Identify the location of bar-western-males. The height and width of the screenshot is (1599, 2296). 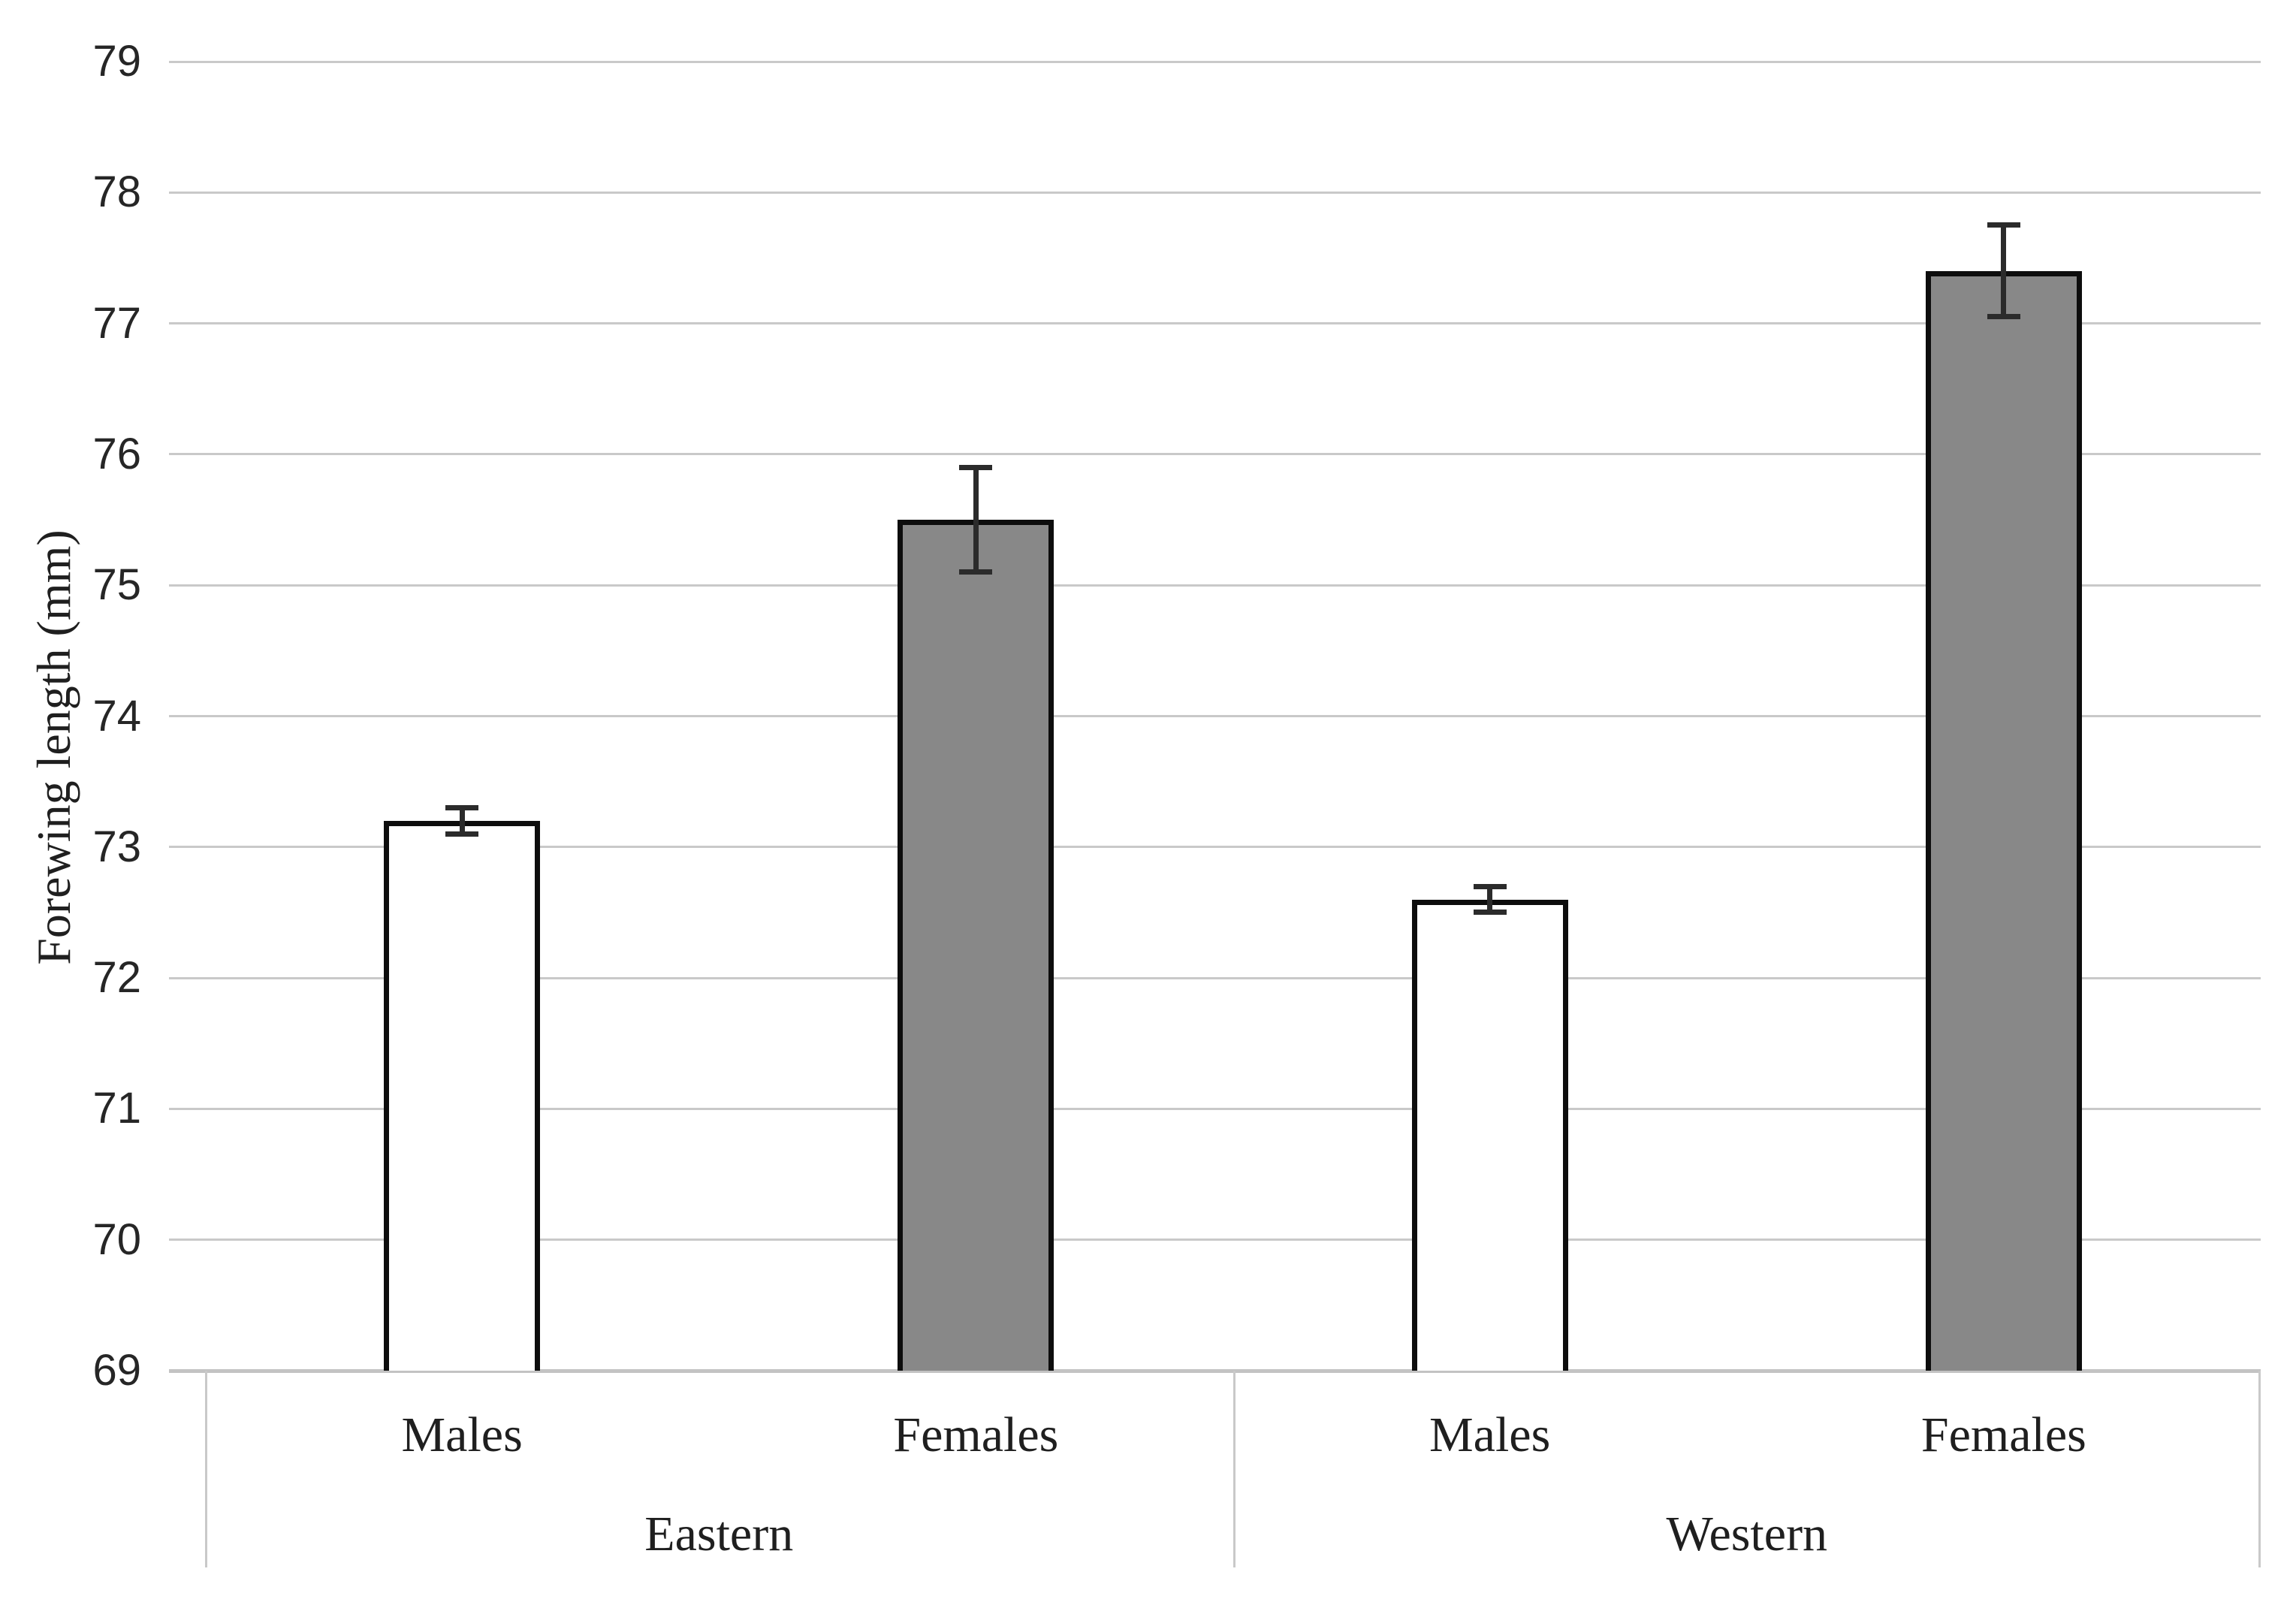
(1489, 1135).